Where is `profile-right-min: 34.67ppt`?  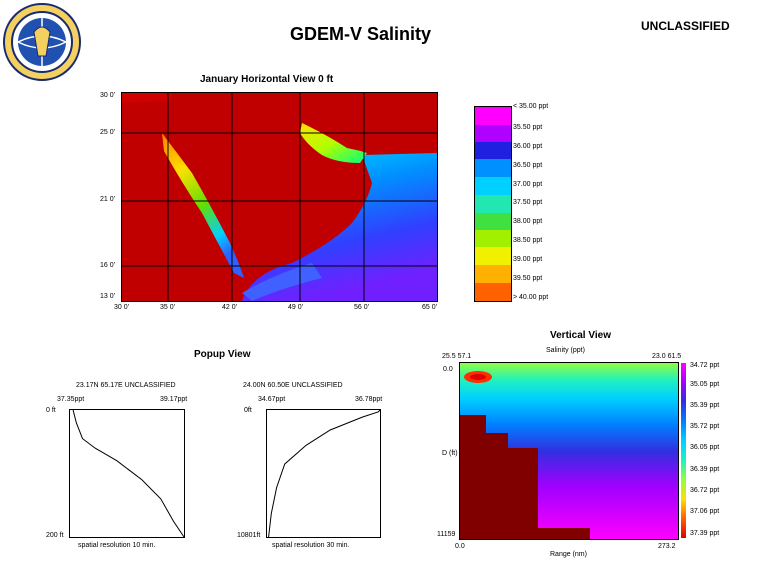
profile-right-min: 34.67ppt is located at coordinates (272, 399).